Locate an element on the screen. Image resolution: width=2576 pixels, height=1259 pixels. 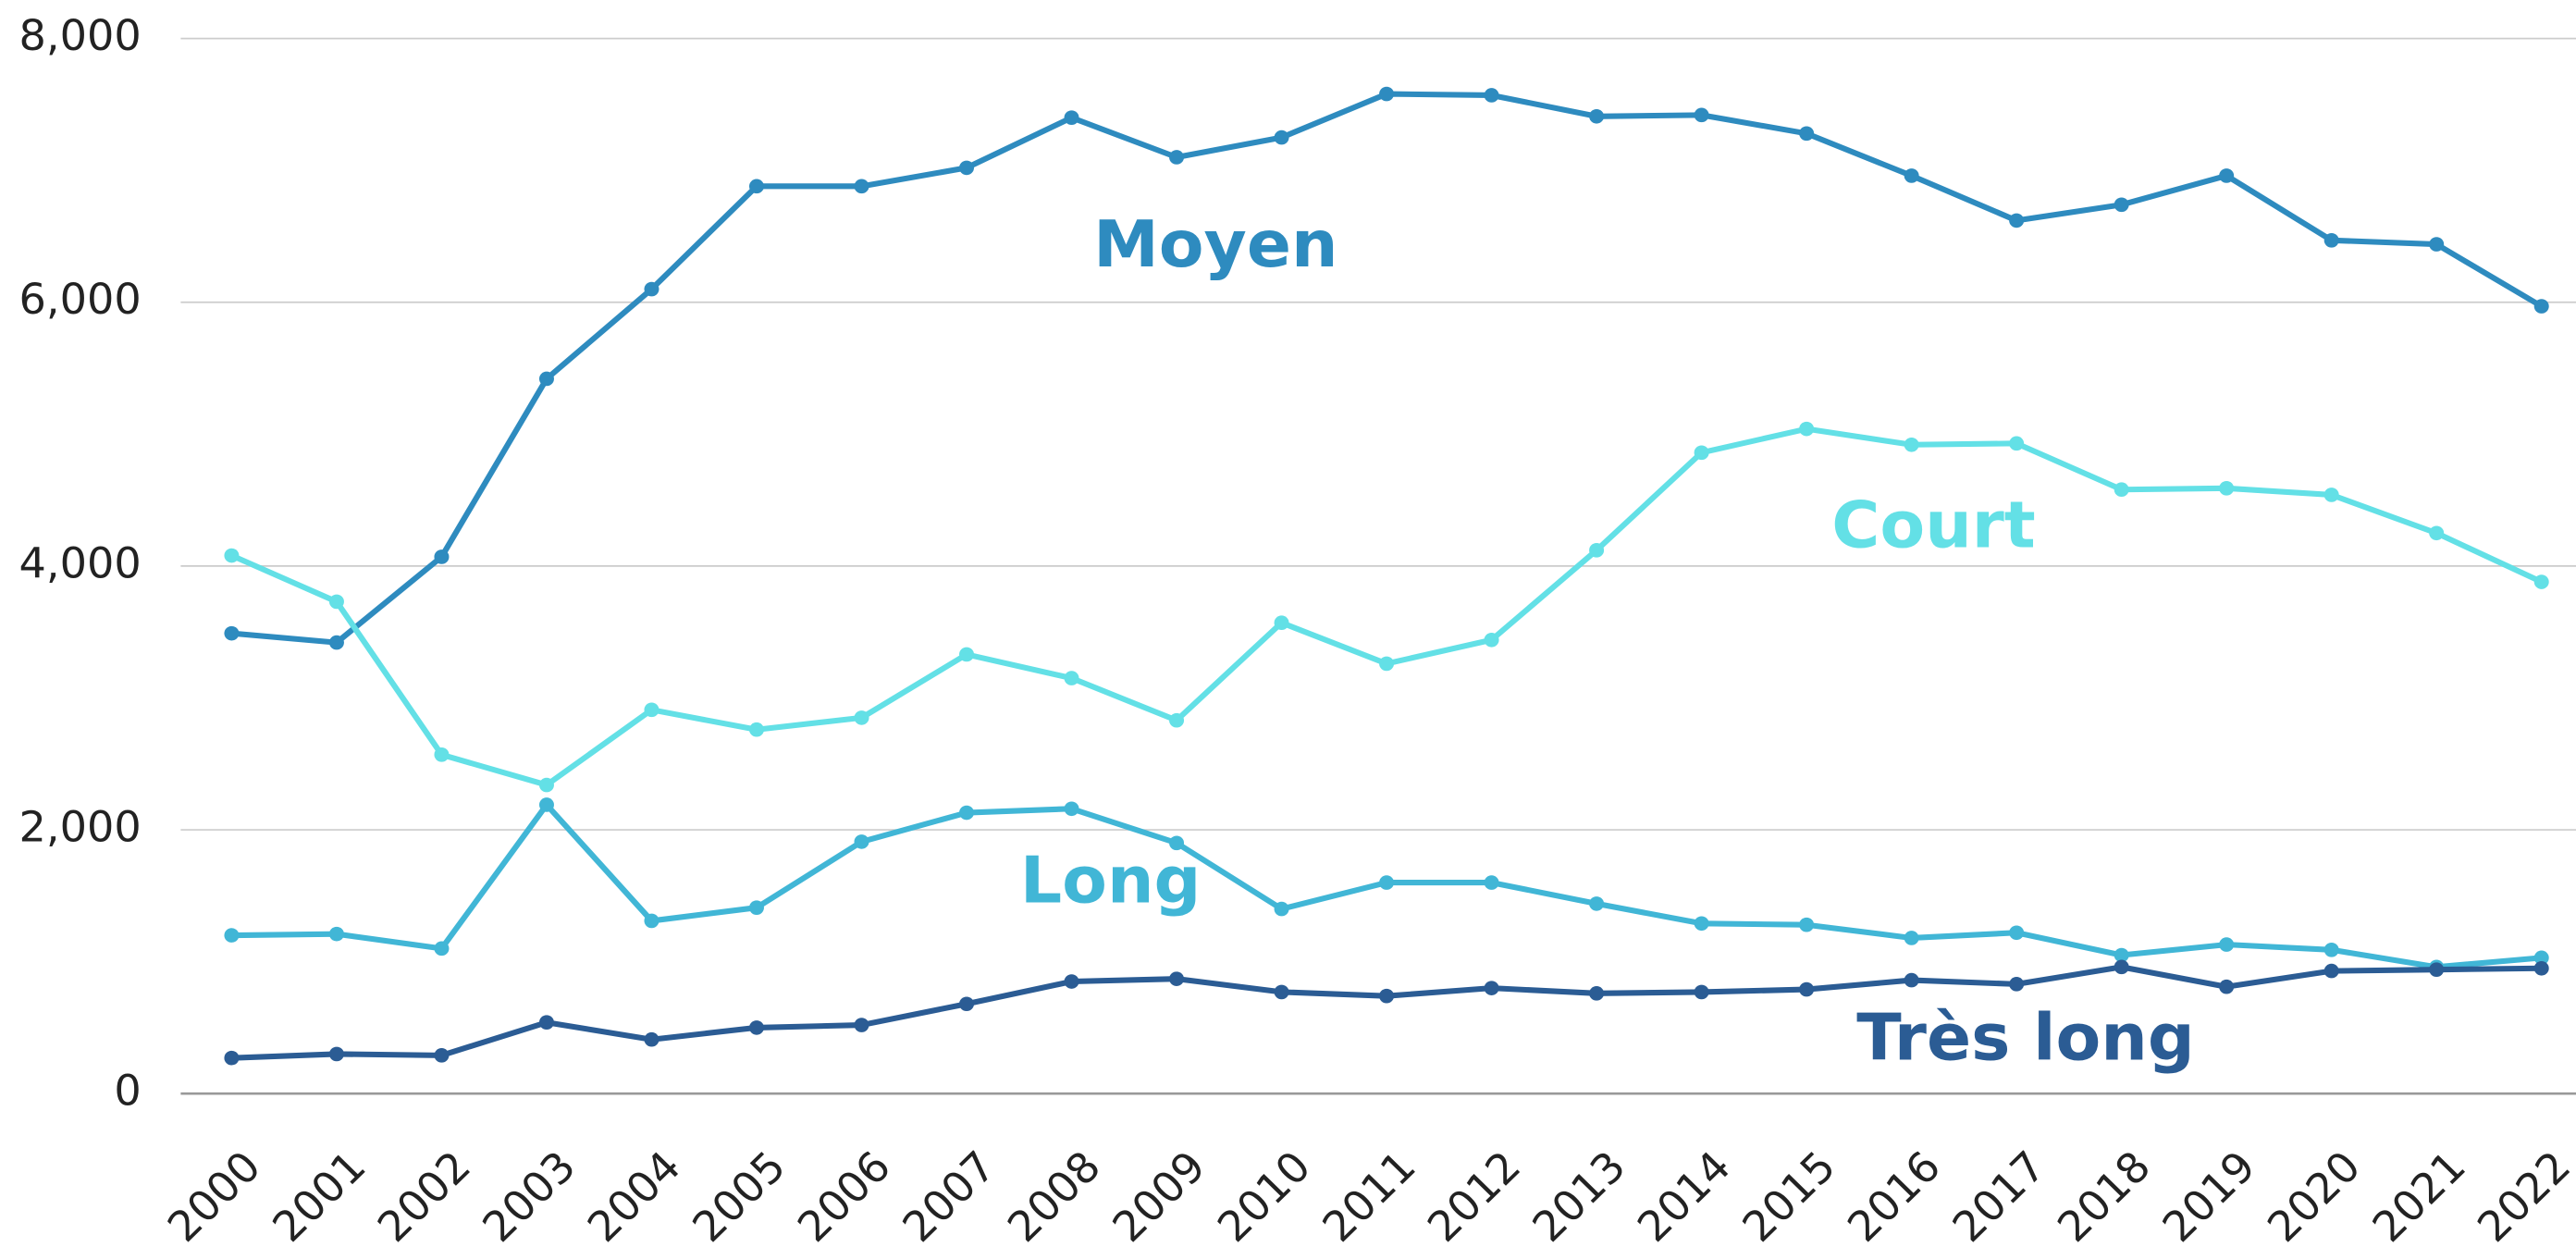
x-tick-label: 2003 is located at coordinates (529, 1196).